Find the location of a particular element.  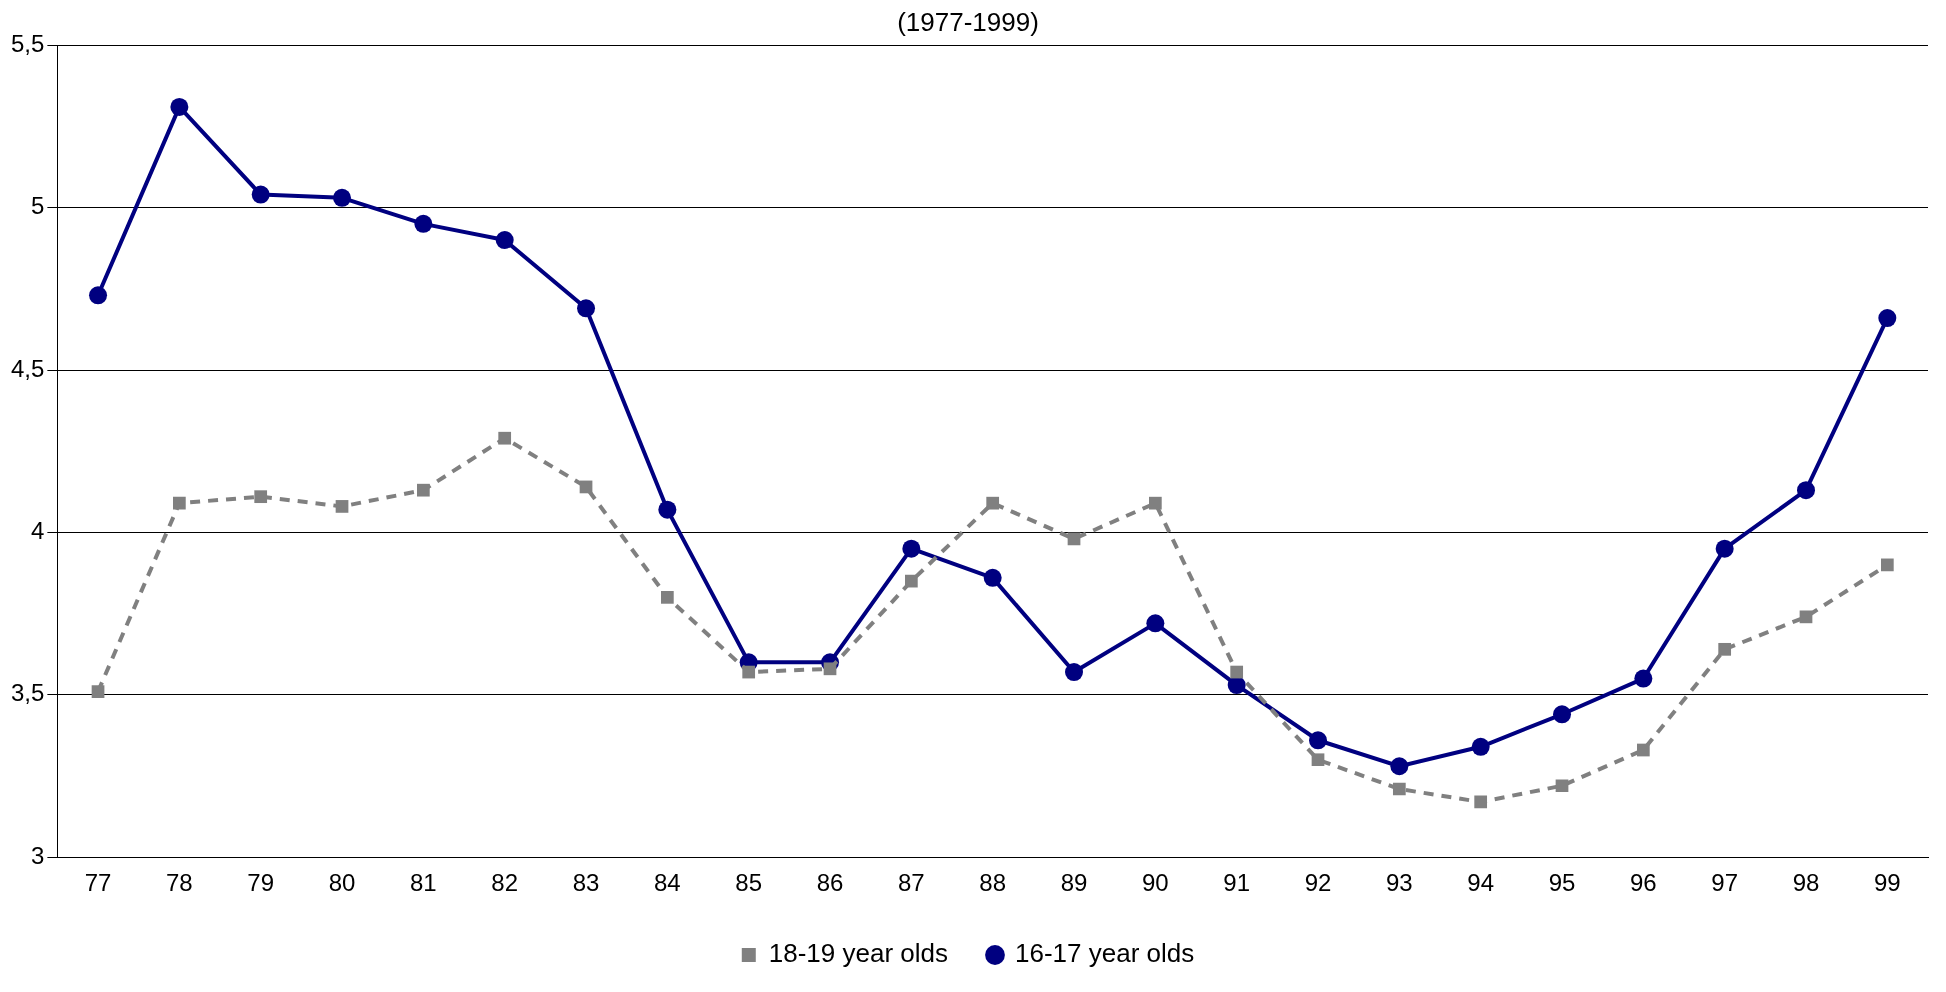

y-tick-label: 4,5 is located at coordinates (27, 368).